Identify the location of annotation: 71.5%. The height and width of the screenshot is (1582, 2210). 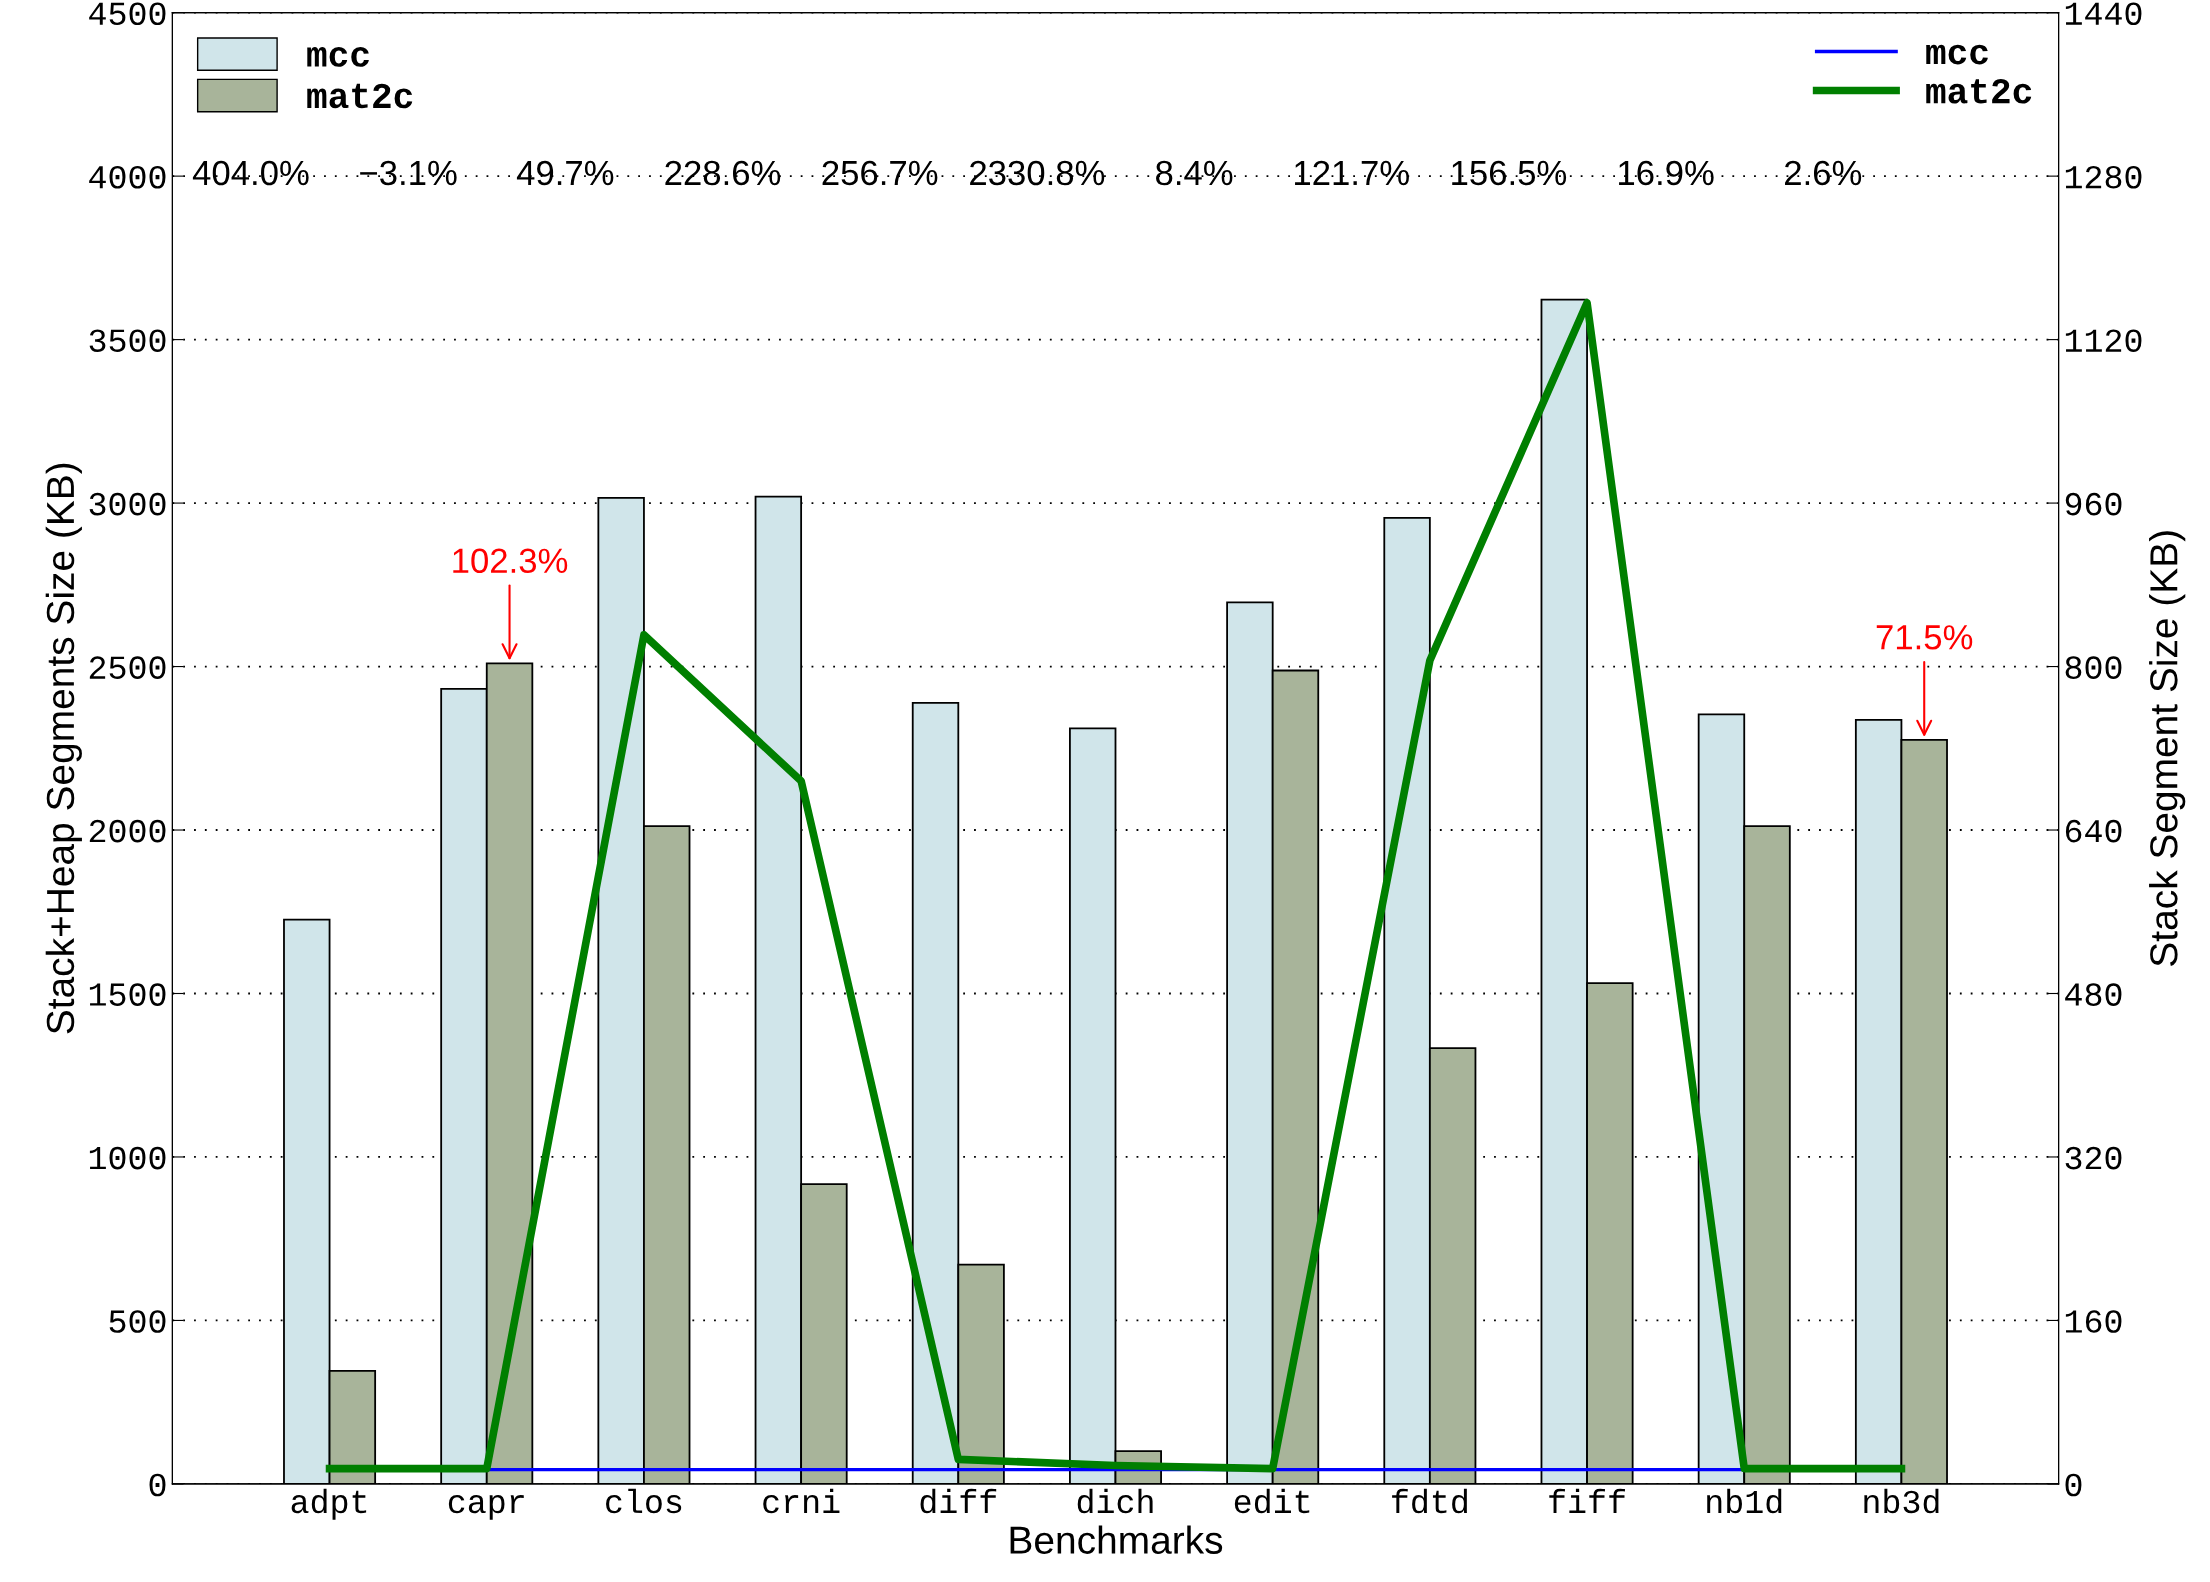
(1924, 637).